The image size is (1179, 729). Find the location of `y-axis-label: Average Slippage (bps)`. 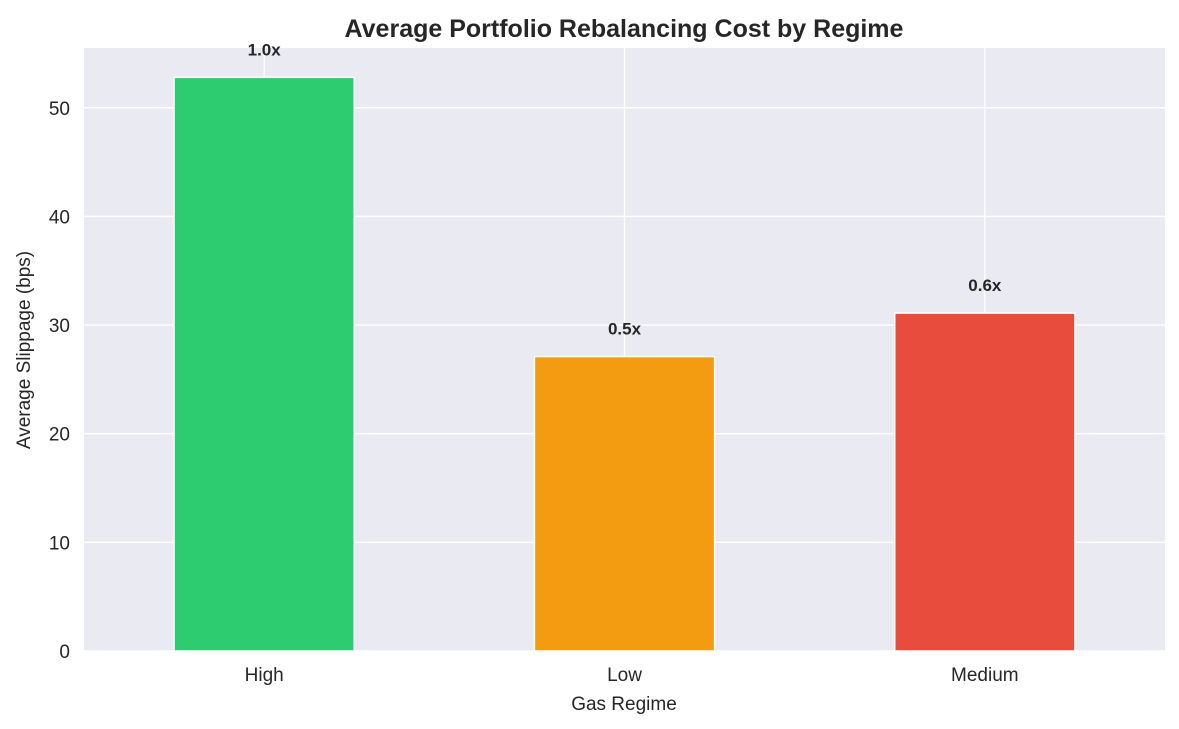

y-axis-label: Average Slippage (bps) is located at coordinates (24, 350).